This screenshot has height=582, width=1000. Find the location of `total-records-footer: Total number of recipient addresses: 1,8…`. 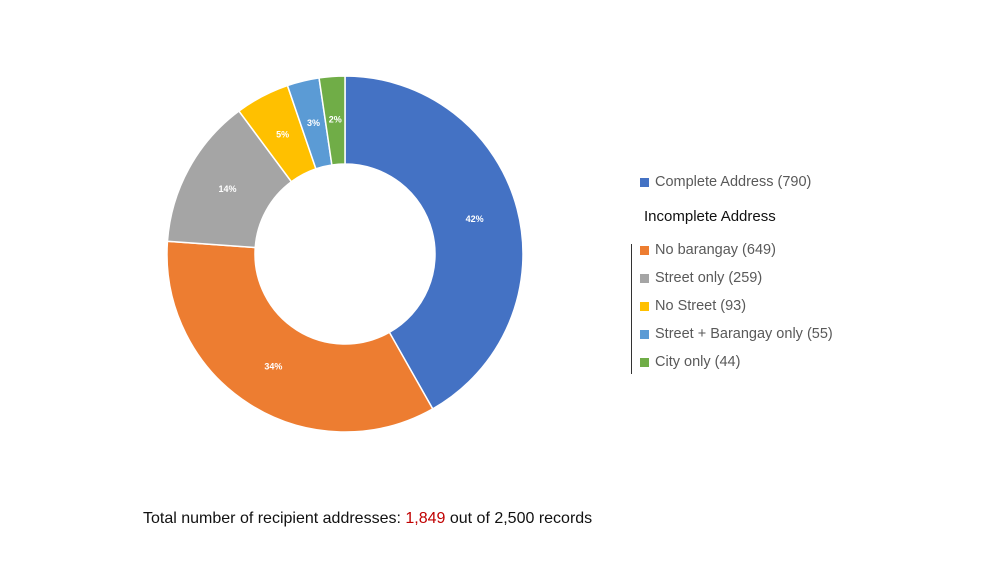

total-records-footer: Total number of recipient addresses: 1,8… is located at coordinates (367, 519).